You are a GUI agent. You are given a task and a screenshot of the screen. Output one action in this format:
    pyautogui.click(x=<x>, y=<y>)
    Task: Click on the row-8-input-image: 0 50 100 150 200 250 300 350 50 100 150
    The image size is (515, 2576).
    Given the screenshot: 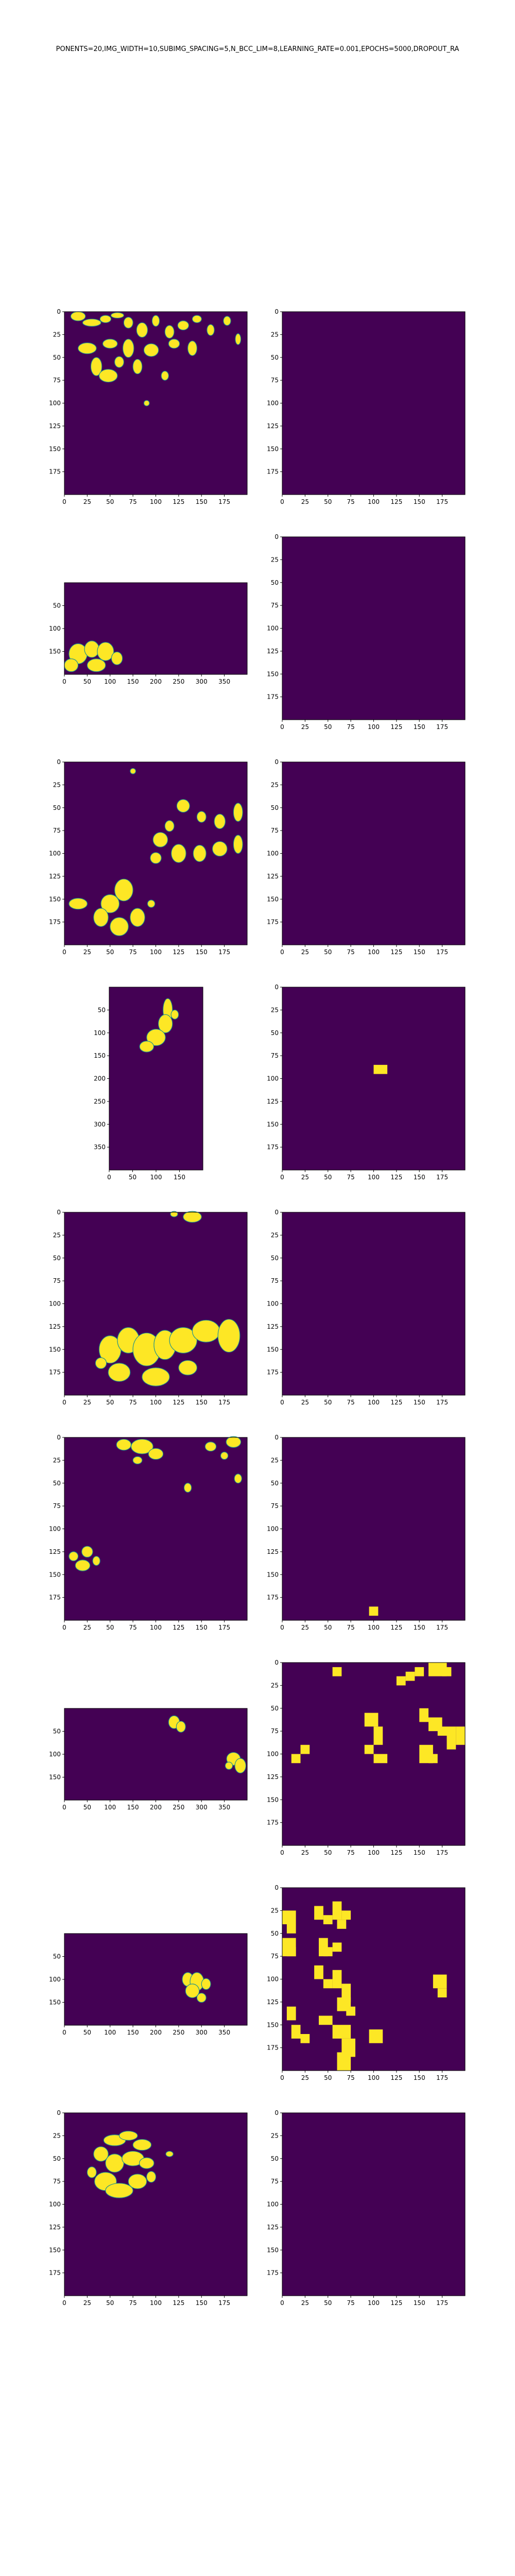 What is the action you would take?
    pyautogui.click(x=149, y=1984)
    